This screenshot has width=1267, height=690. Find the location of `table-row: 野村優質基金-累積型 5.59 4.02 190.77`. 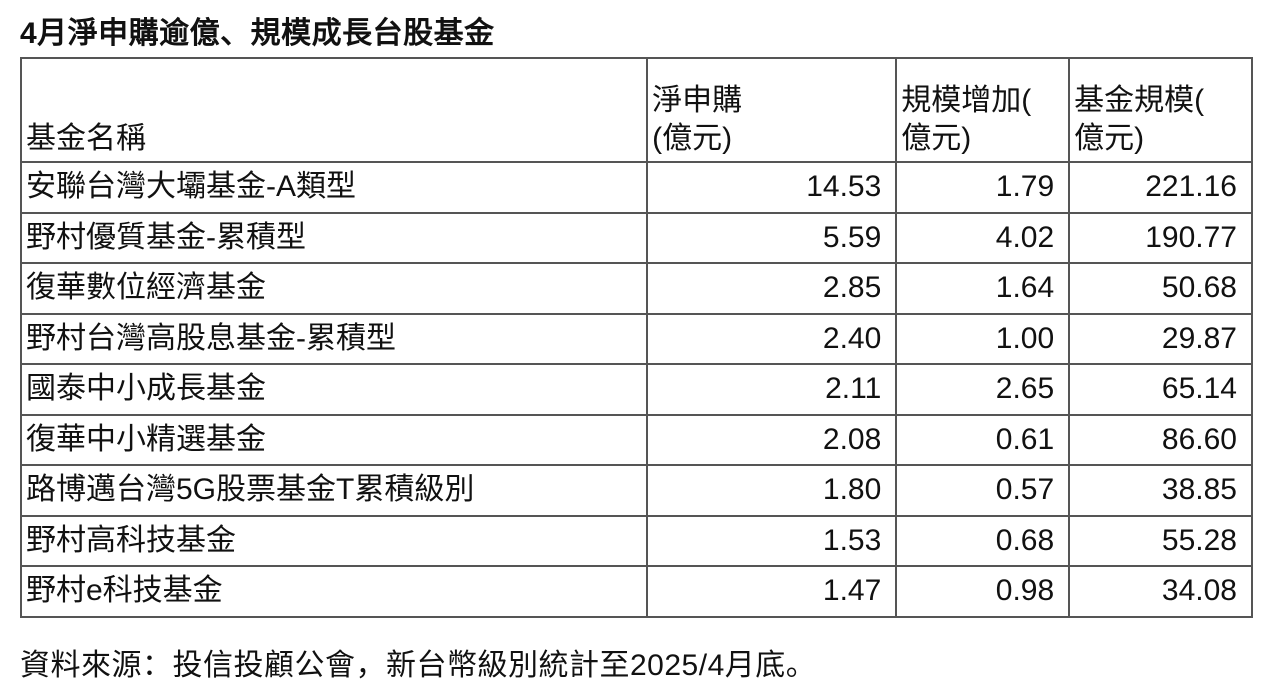

table-row: 野村優質基金-累積型 5.59 4.02 190.77 is located at coordinates (636, 237).